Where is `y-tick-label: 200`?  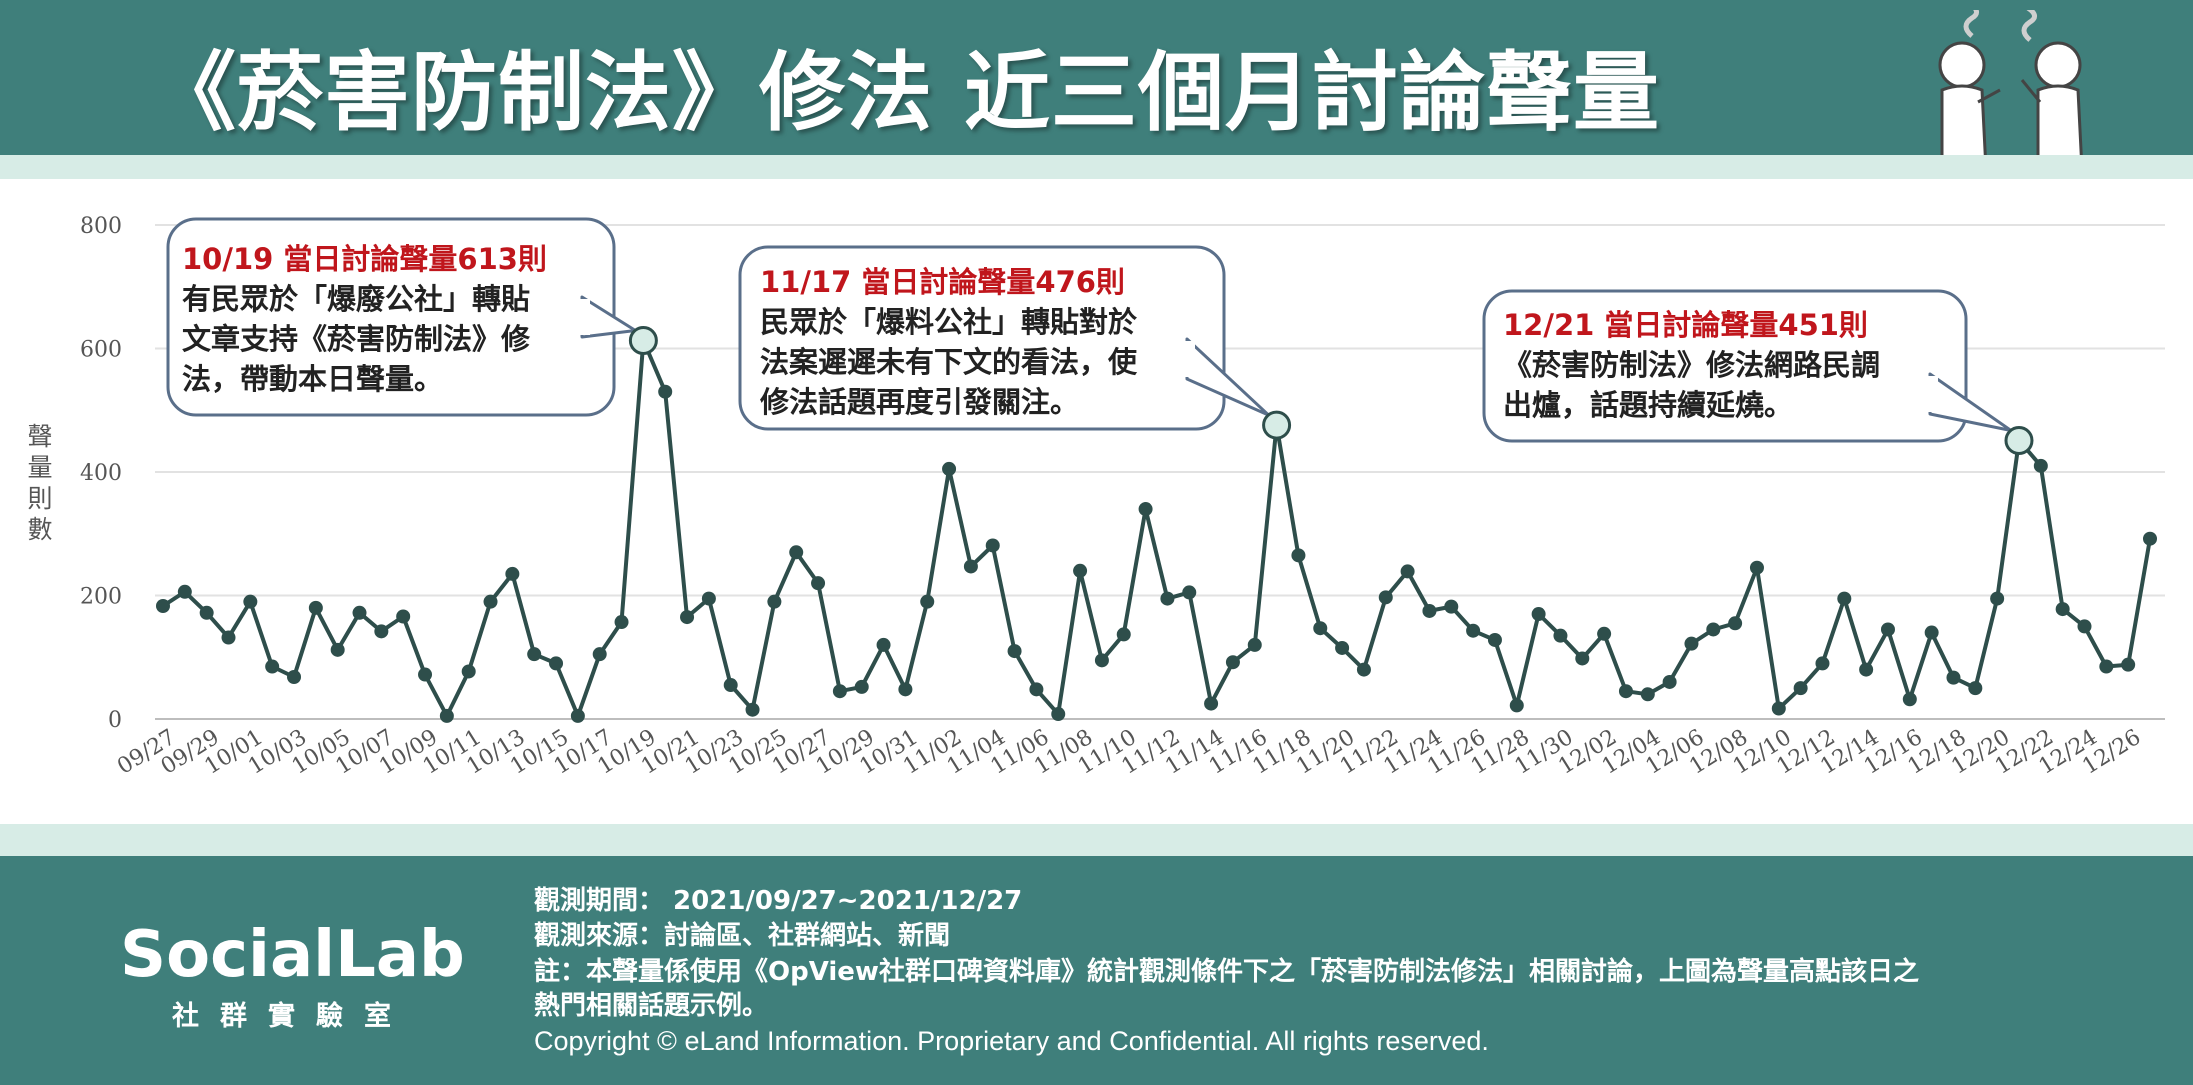
y-tick-label: 200 is located at coordinates (101, 597).